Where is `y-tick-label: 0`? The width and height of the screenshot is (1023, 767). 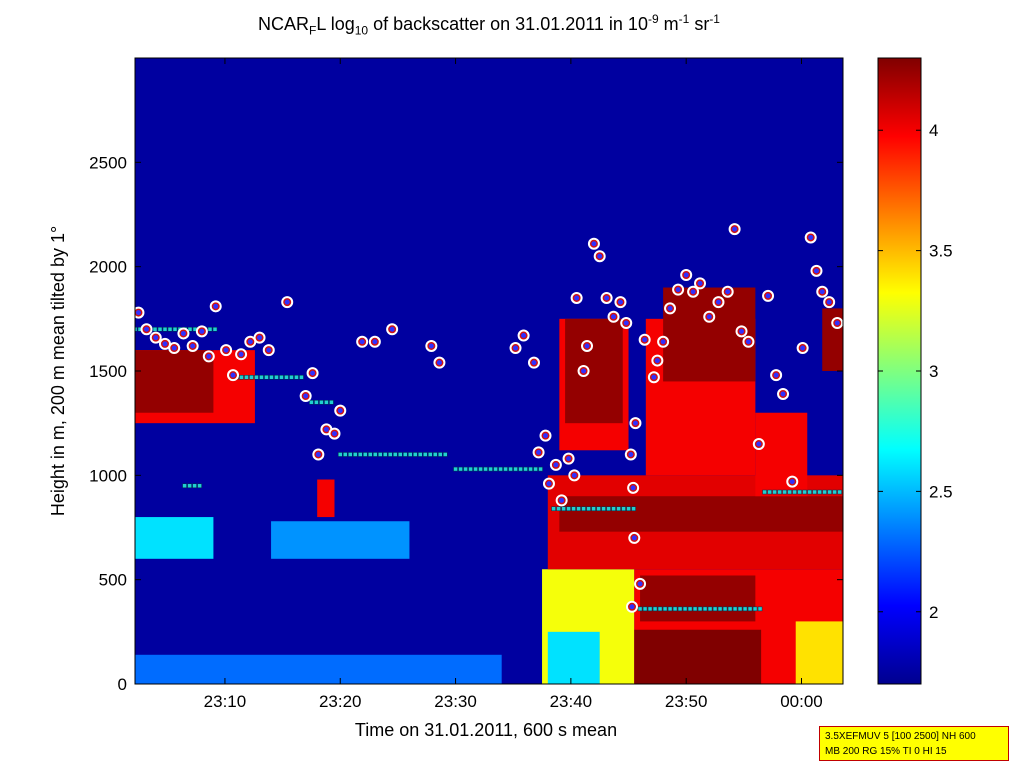 y-tick-label: 0 is located at coordinates (122, 684).